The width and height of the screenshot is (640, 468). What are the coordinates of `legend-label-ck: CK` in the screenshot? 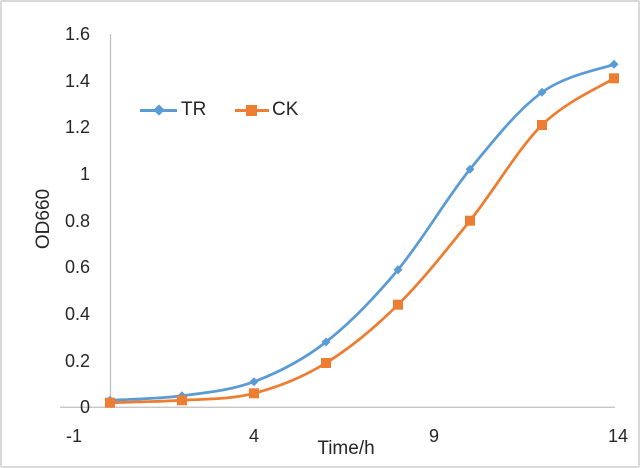 It's located at (285, 109).